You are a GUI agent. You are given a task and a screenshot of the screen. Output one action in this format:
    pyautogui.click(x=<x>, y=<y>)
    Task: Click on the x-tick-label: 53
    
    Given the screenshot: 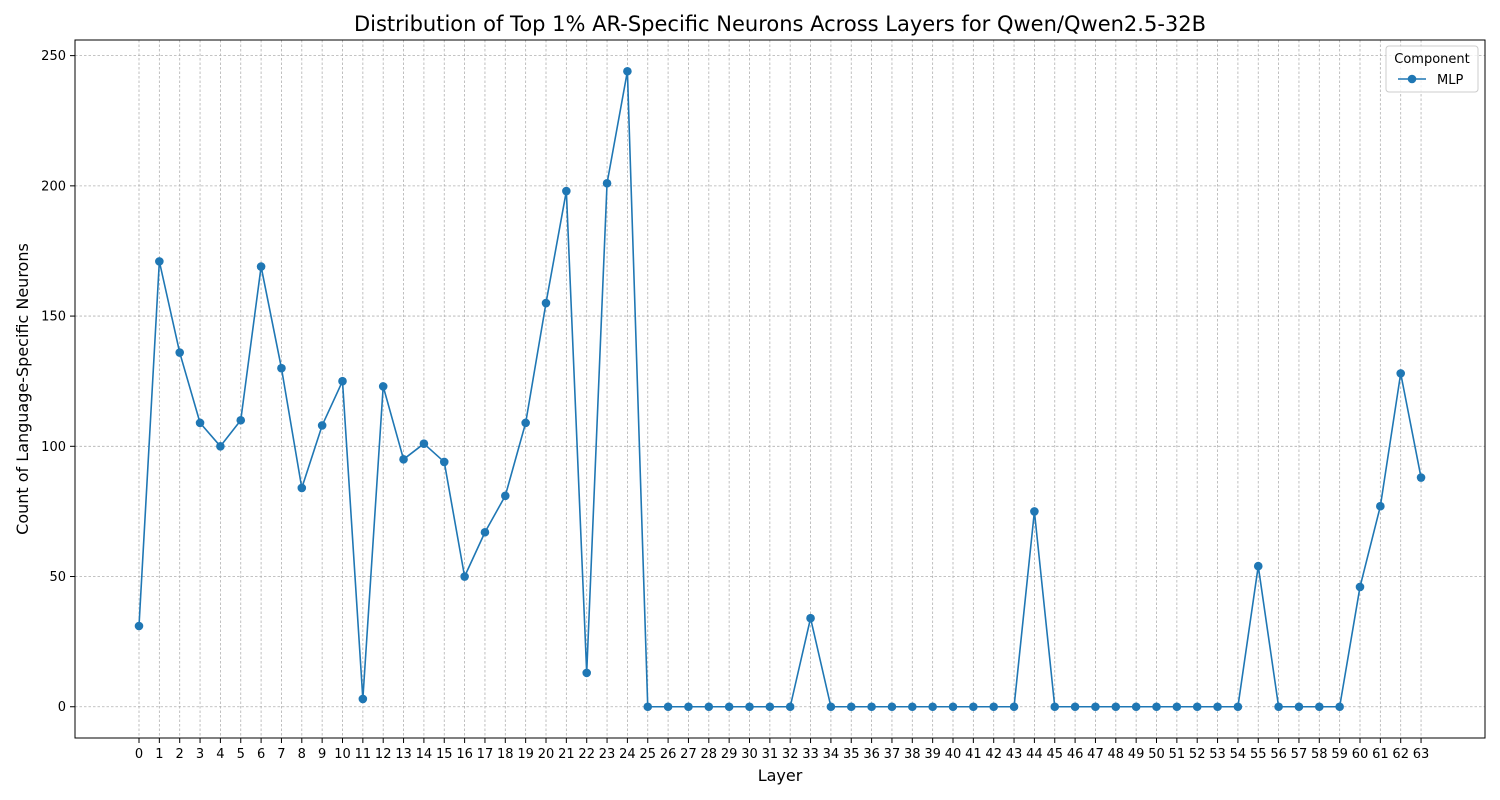 What is the action you would take?
    pyautogui.click(x=1217, y=754)
    